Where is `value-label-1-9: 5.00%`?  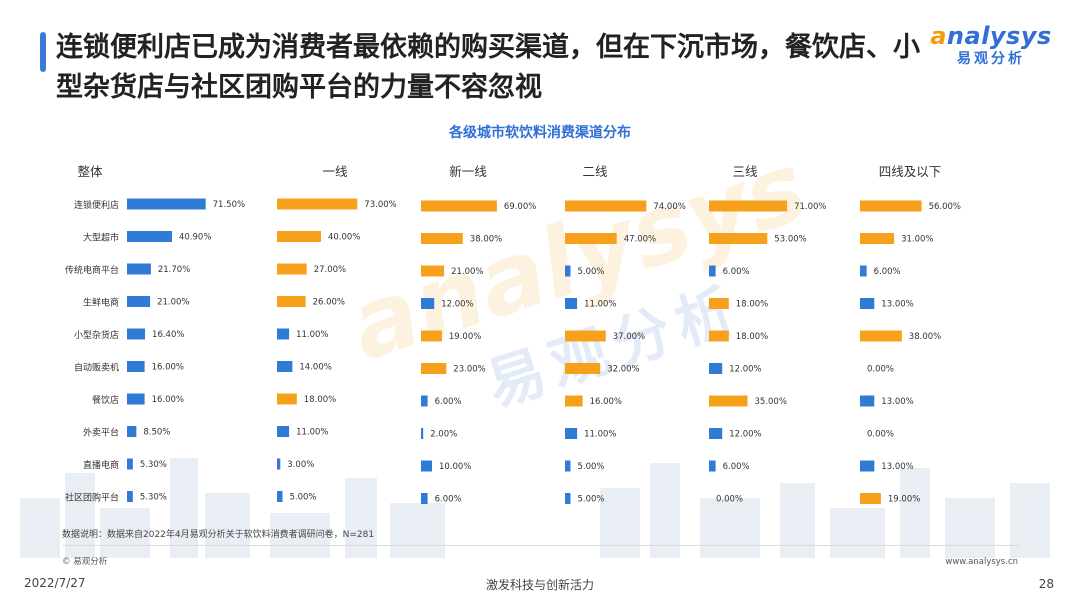
value-label-1-9: 5.00% is located at coordinates (303, 498).